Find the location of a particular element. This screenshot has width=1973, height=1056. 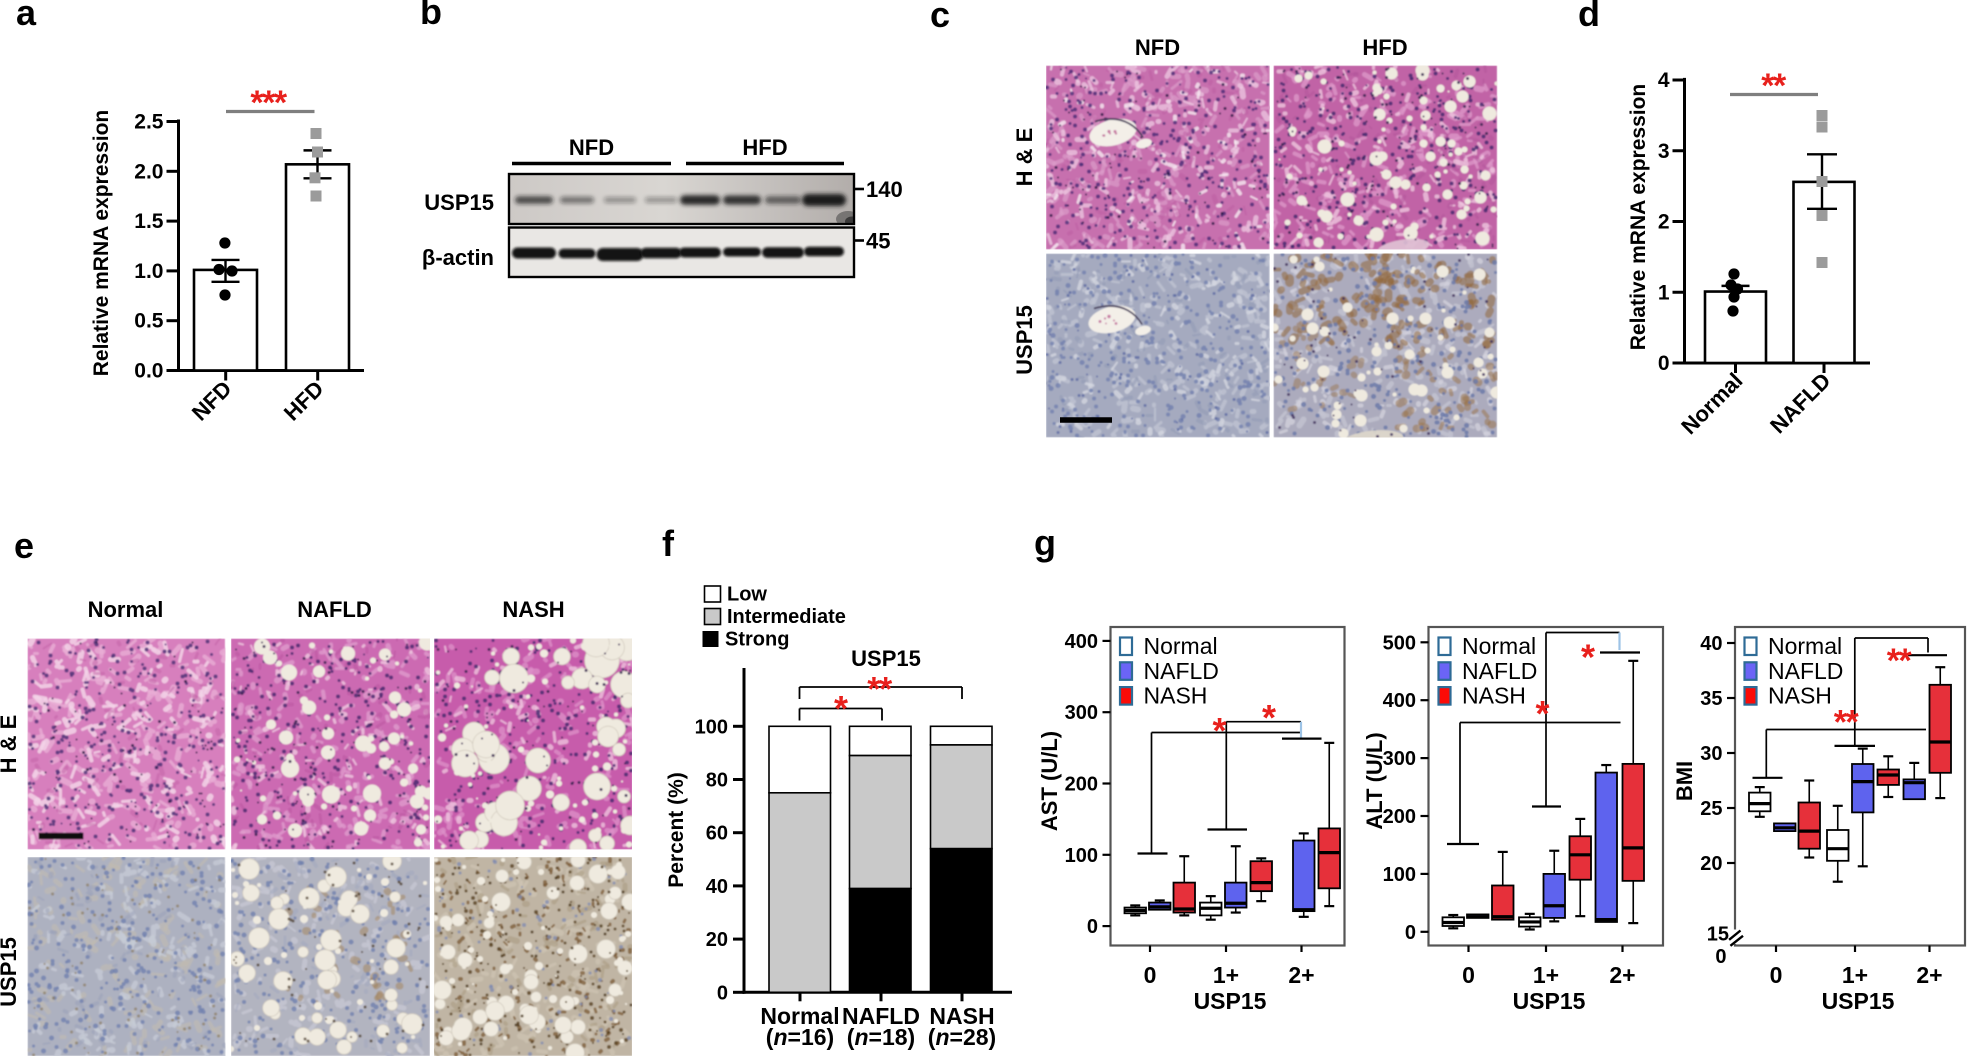

svg-text: g is located at coordinates (1045, 542).